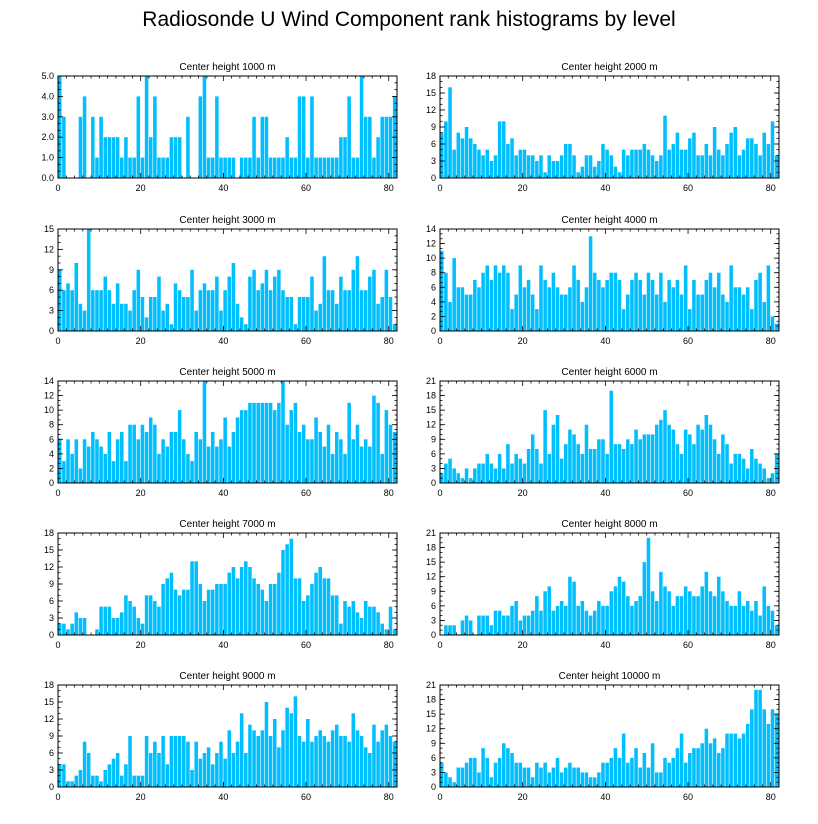 Image resolution: width=818 pixels, height=824 pixels. What do you see at coordinates (431, 685) in the screenshot?
I see `y-tick-label: 21` at bounding box center [431, 685].